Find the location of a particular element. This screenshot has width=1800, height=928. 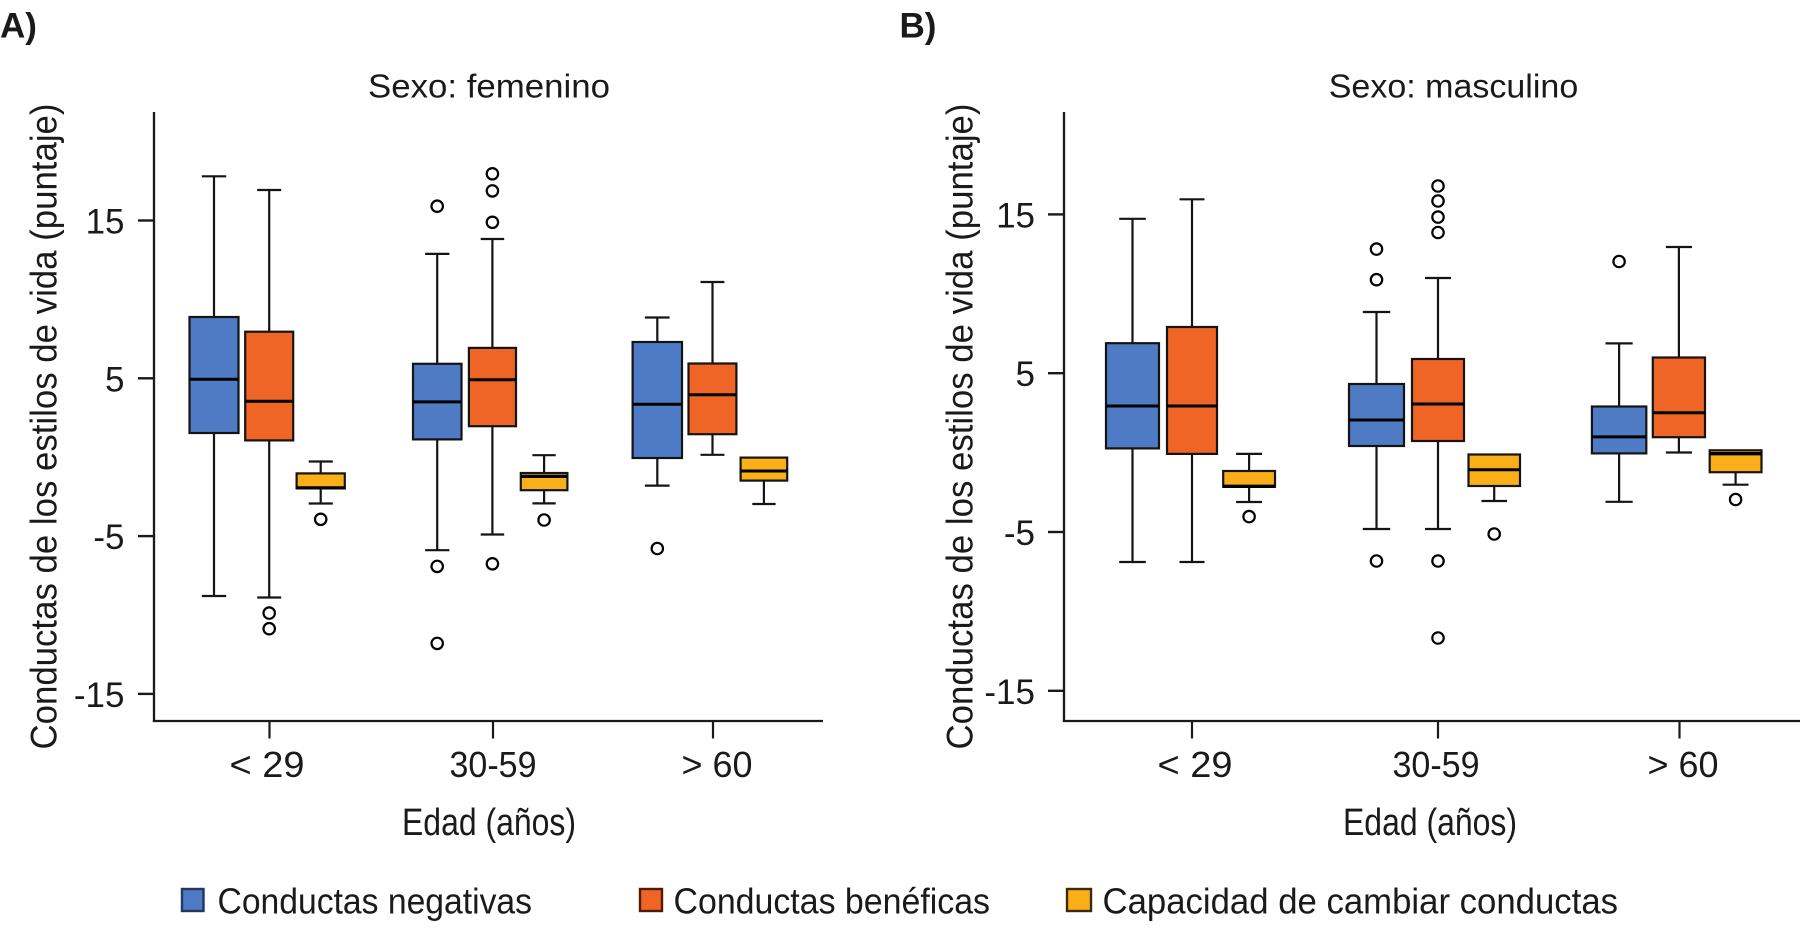

svg-text: Sexo: masculino is located at coordinates (1454, 86).